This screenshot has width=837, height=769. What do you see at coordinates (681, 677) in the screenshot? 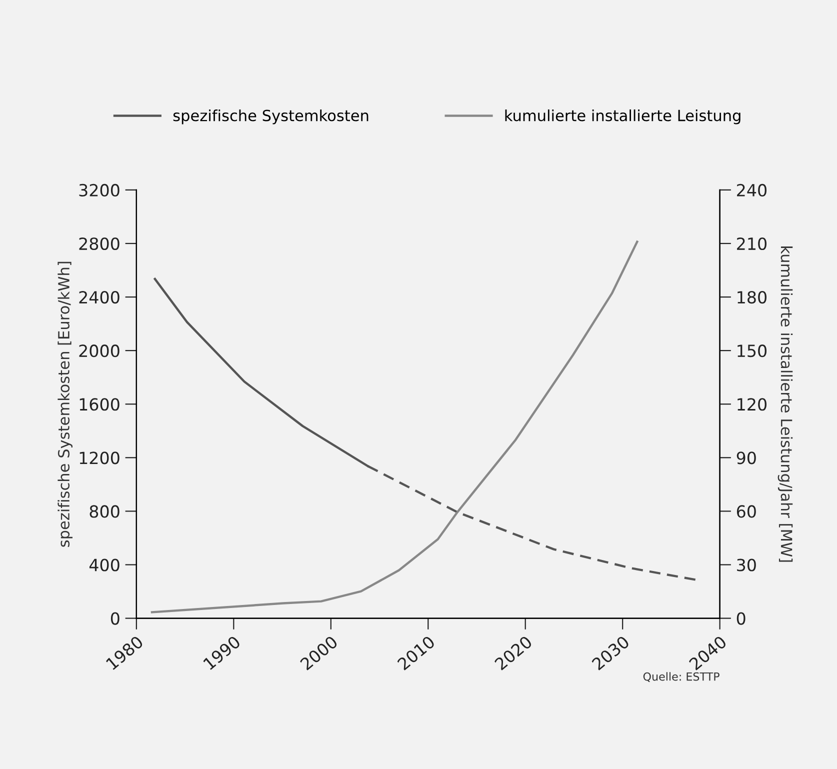
I see `source-note: Quelle: ESTTP` at bounding box center [681, 677].